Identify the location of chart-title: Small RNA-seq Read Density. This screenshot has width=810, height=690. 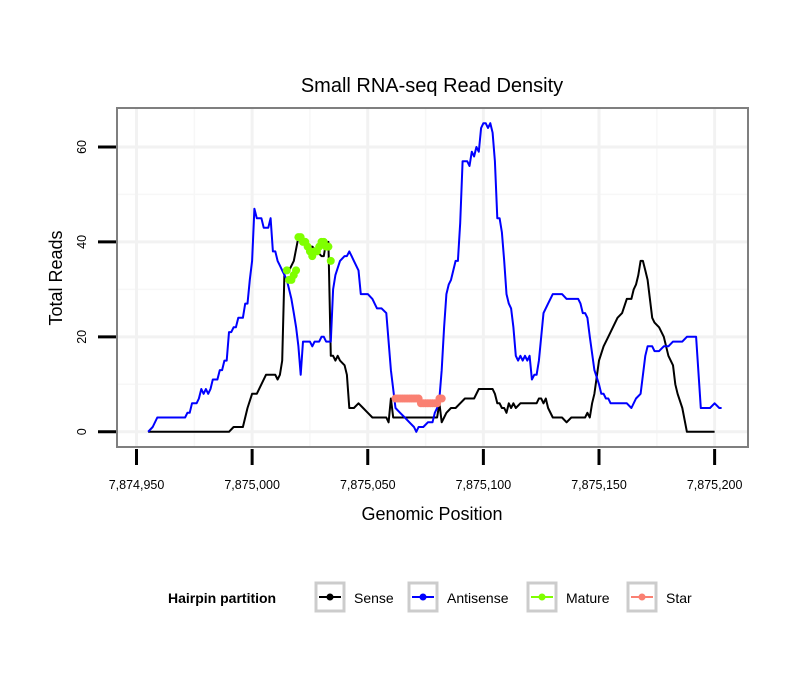
(432, 86).